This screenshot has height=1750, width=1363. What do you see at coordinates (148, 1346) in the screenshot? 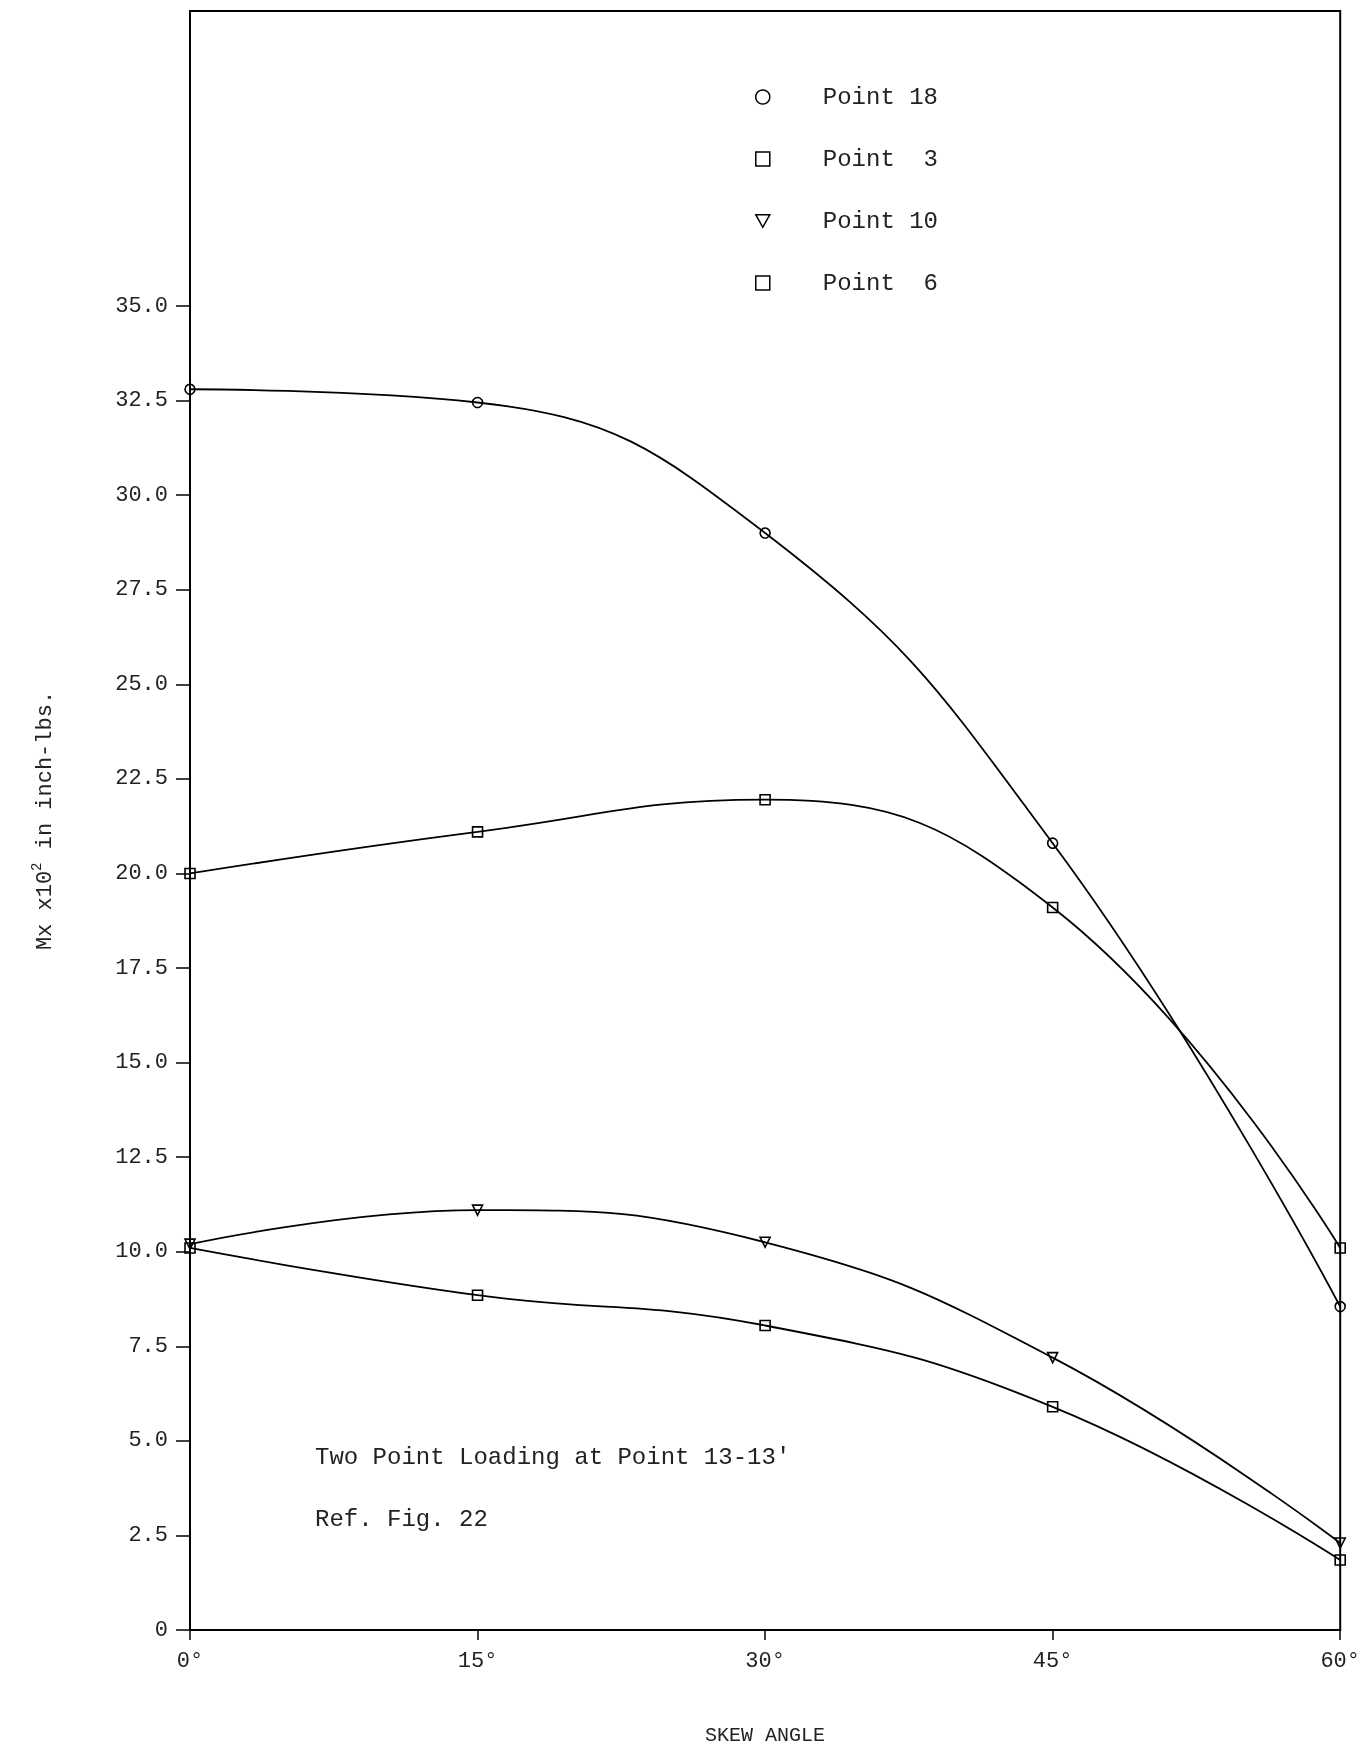
I see `y-tick-label: 7.5` at bounding box center [148, 1346].